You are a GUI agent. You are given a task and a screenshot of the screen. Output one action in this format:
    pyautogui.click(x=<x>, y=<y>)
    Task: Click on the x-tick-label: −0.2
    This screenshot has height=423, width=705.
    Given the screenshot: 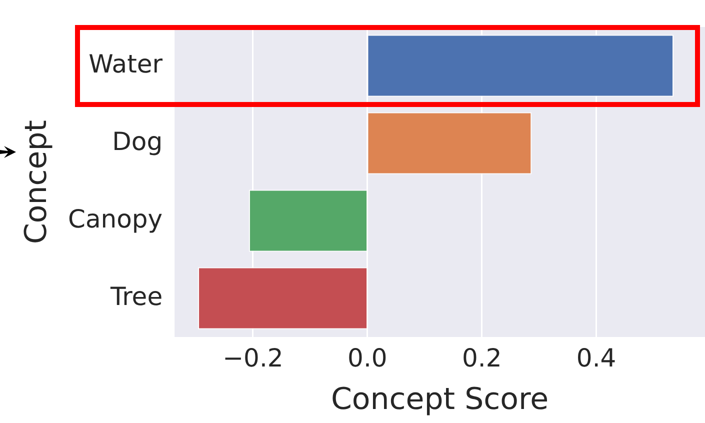 What is the action you would take?
    pyautogui.click(x=253, y=358)
    